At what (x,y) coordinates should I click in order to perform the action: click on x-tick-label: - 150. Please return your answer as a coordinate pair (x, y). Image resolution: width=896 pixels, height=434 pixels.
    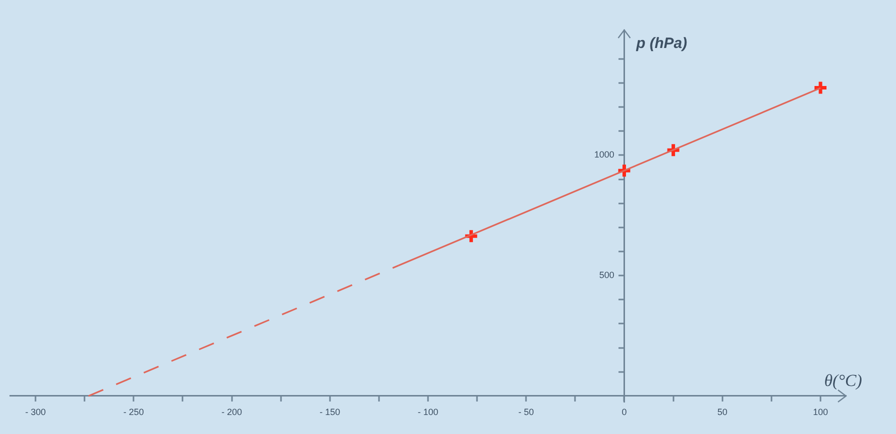
    Looking at the image, I should click on (330, 411).